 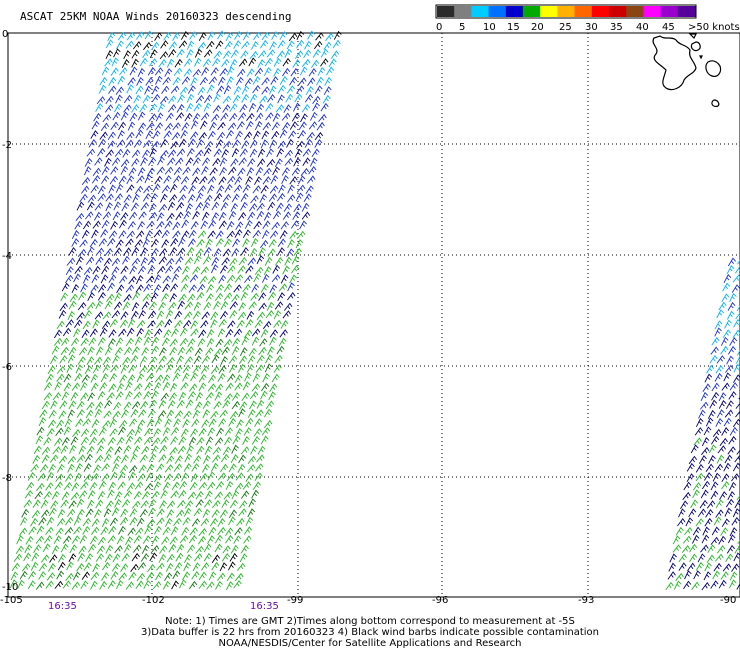 What do you see at coordinates (7, 256) in the screenshot?
I see `lat-label: -4` at bounding box center [7, 256].